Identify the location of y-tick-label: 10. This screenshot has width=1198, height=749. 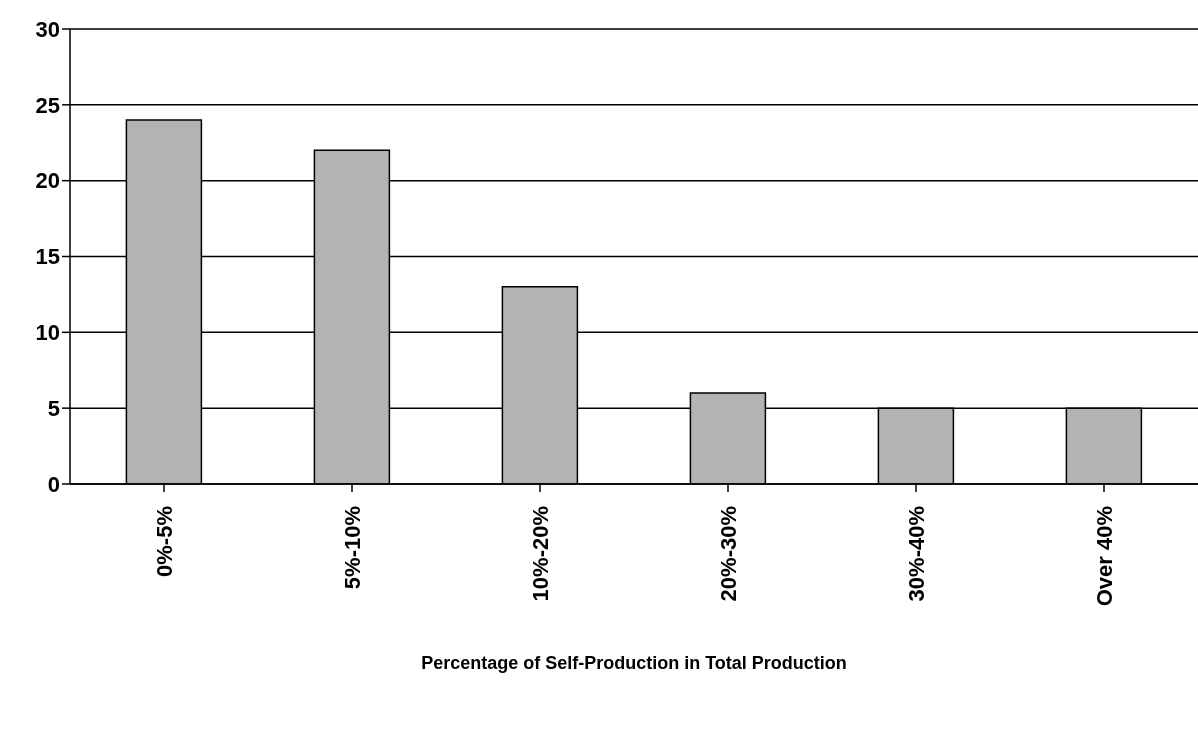
(47, 333).